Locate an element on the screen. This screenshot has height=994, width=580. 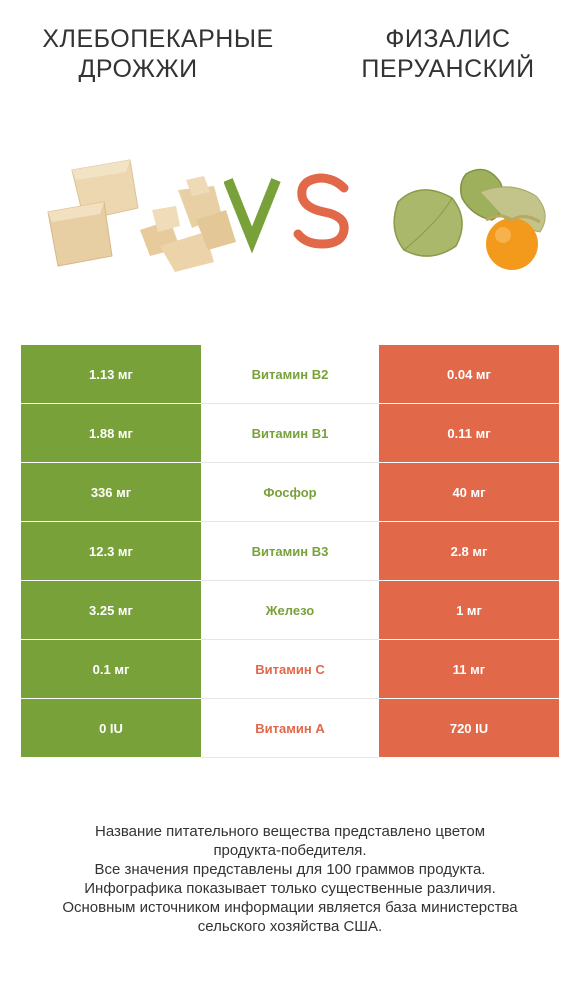
right-value: 1 мг is located at coordinates (469, 610).